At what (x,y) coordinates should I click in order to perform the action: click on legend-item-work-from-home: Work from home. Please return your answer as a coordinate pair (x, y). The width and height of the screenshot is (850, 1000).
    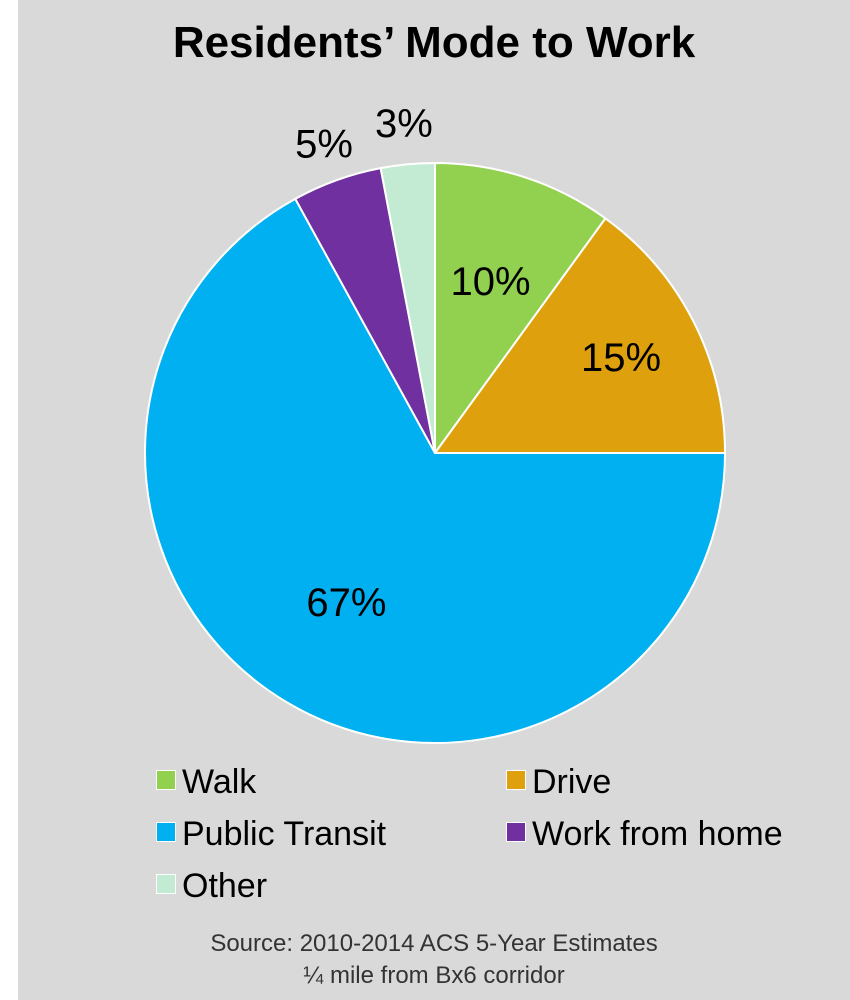
    Looking at the image, I should click on (644, 833).